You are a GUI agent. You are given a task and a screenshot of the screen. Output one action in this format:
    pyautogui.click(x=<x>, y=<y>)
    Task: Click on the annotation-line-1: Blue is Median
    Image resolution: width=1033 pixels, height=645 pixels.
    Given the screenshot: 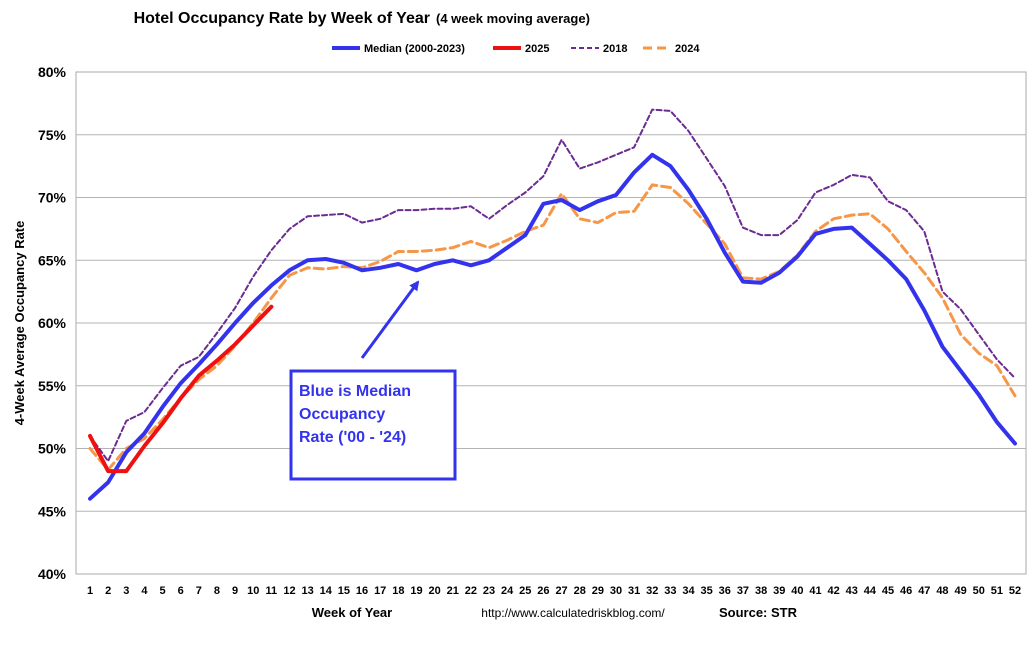 What is the action you would take?
    pyautogui.click(x=355, y=391)
    